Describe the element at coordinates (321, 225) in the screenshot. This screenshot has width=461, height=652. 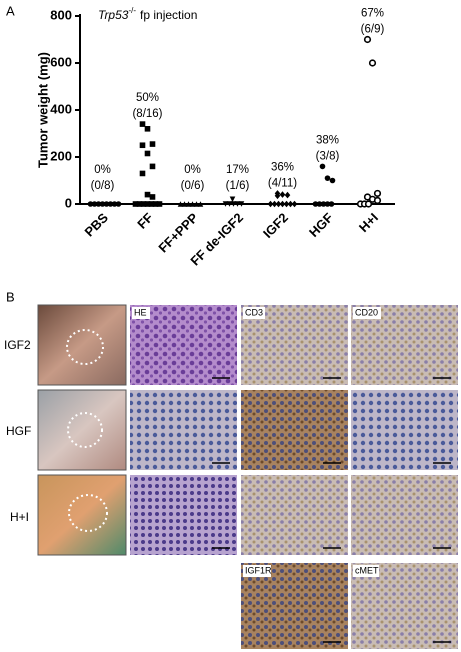
I see `x-tick-label: HGF` at that location.